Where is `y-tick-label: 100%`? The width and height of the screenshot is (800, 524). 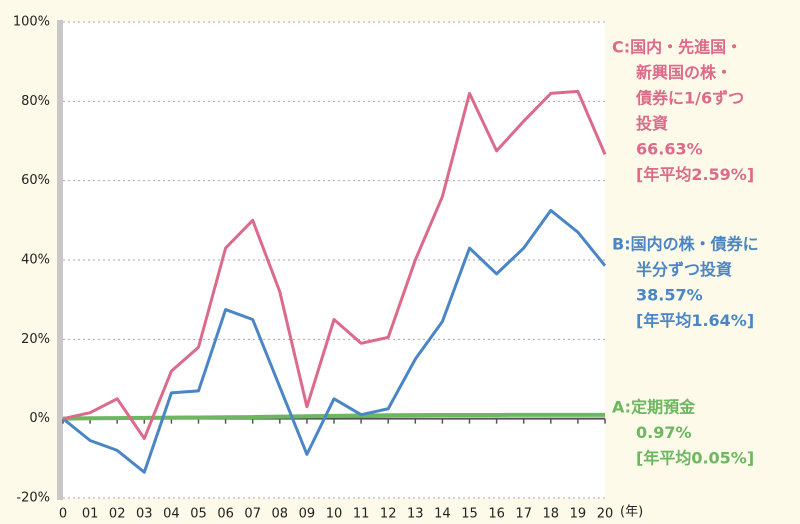 y-tick-label: 100% is located at coordinates (31, 22).